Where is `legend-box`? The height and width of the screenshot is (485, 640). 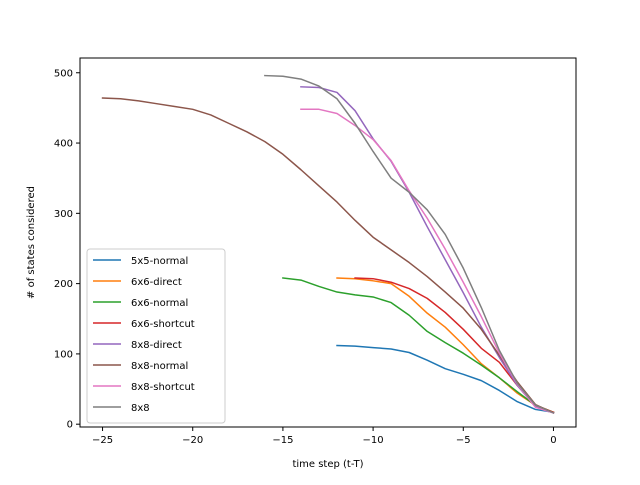
legend-box is located at coordinates (156, 336).